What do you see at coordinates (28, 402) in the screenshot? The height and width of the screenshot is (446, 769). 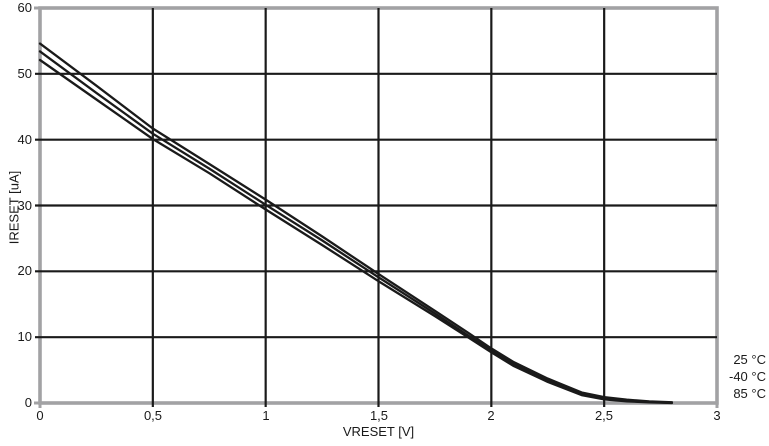 I see `y-tick-label: 0` at bounding box center [28, 402].